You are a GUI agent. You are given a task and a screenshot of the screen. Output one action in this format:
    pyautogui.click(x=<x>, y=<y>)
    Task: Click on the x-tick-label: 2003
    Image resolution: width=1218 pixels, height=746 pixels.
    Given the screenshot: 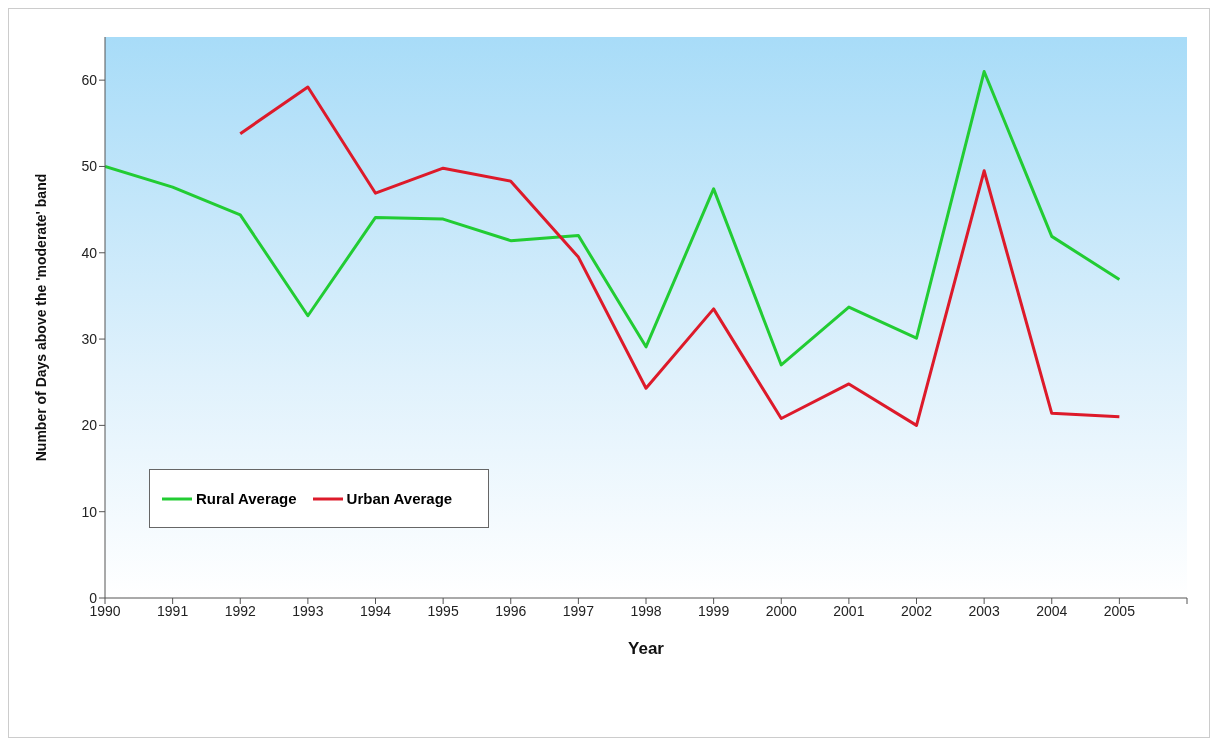 What is the action you would take?
    pyautogui.click(x=984, y=610)
    